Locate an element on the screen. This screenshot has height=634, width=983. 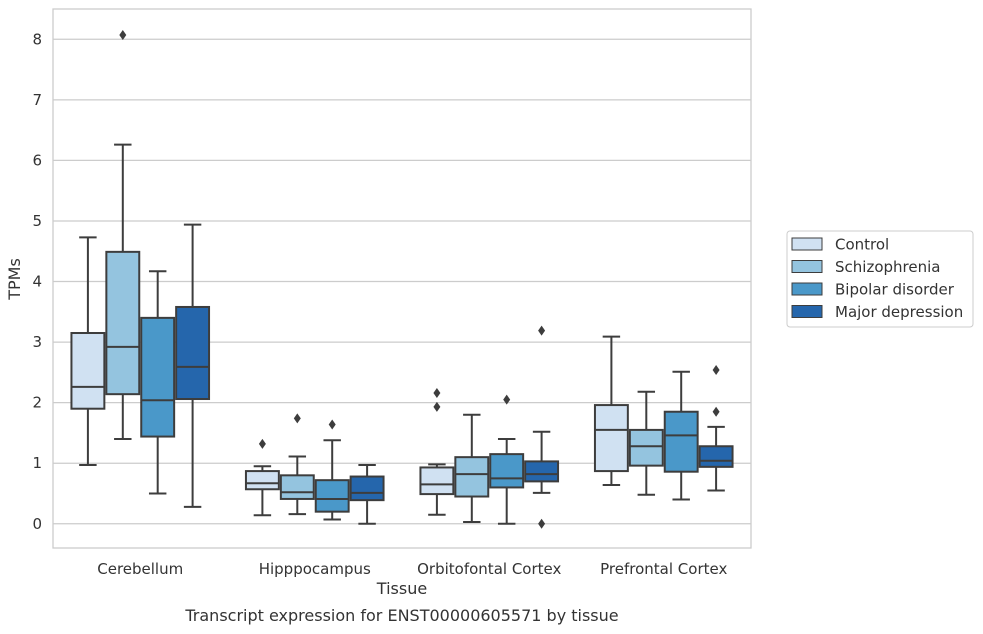
y-tick-label: 8 is located at coordinates (37, 39).